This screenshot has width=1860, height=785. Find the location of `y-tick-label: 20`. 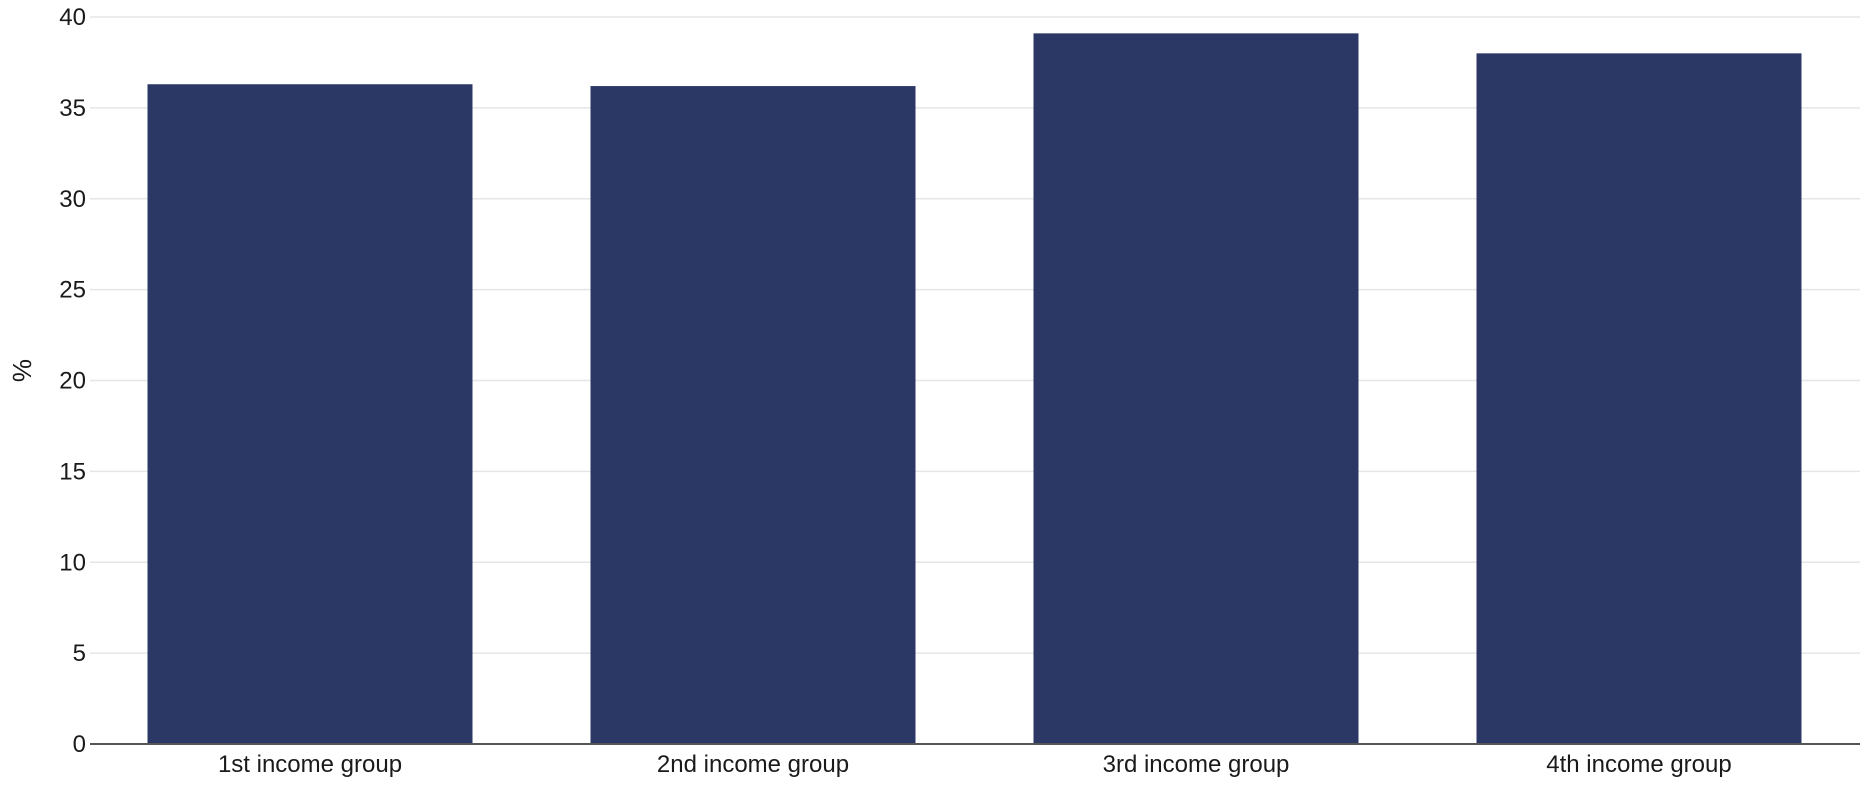

y-tick-label: 20 is located at coordinates (72, 381).